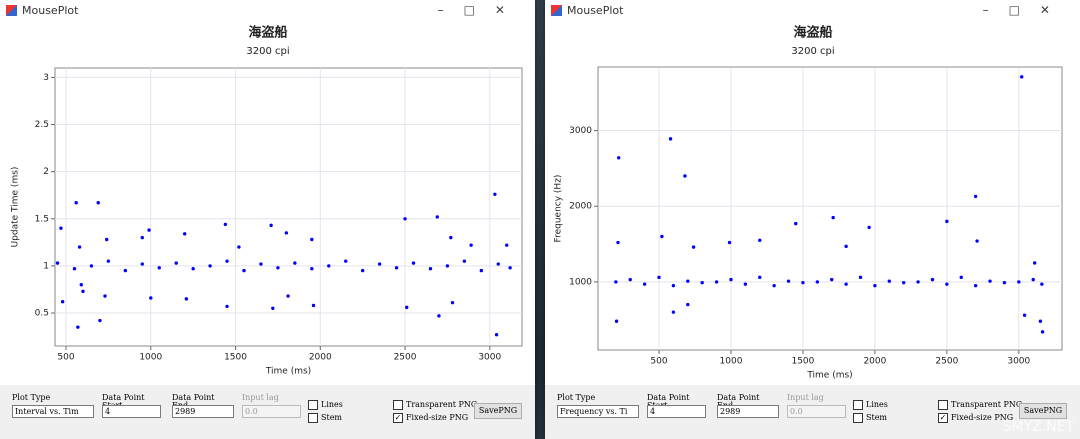 This screenshot has height=439, width=1080. I want to click on y-tick-label: 0.5, so click(42, 314).